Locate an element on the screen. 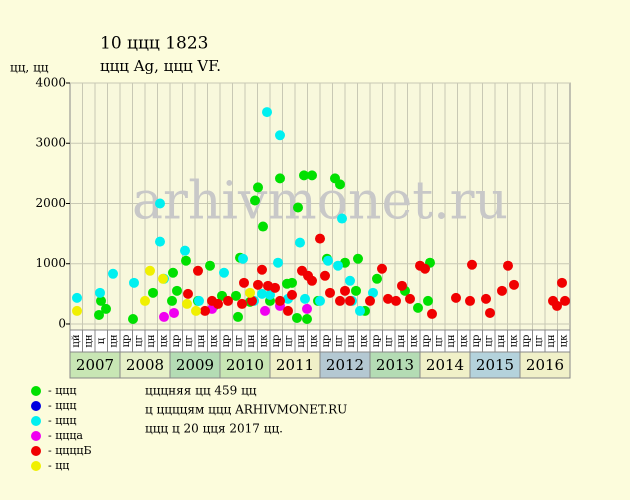 This screenshot has height=500, width=630. y-tick-label: 1000 is located at coordinates (50, 263).